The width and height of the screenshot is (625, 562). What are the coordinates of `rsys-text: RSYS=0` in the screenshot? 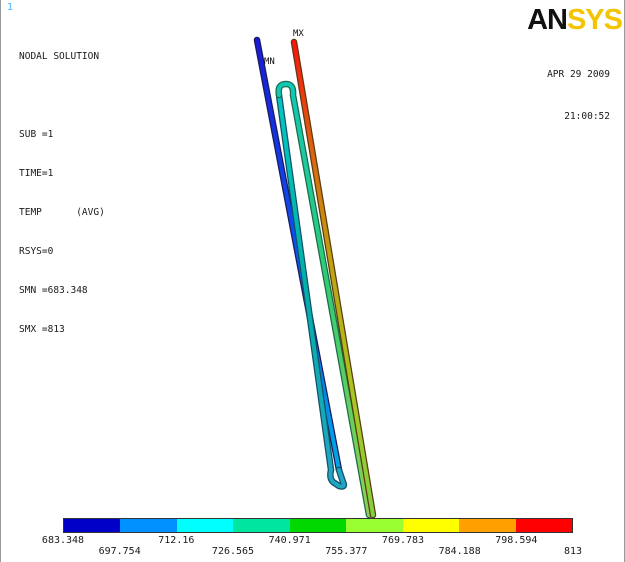 It's located at (36, 251).